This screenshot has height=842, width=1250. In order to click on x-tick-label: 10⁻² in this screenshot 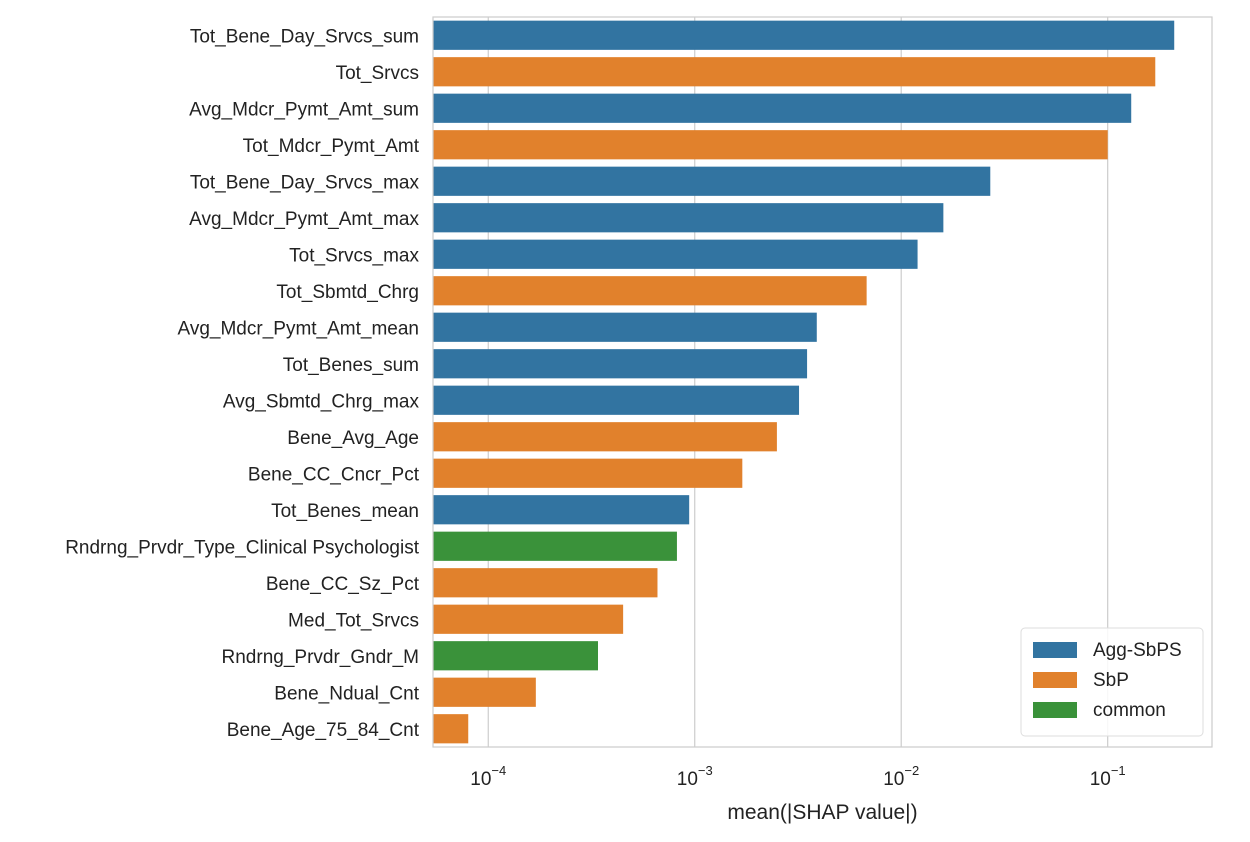, I will do `click(901, 776)`.